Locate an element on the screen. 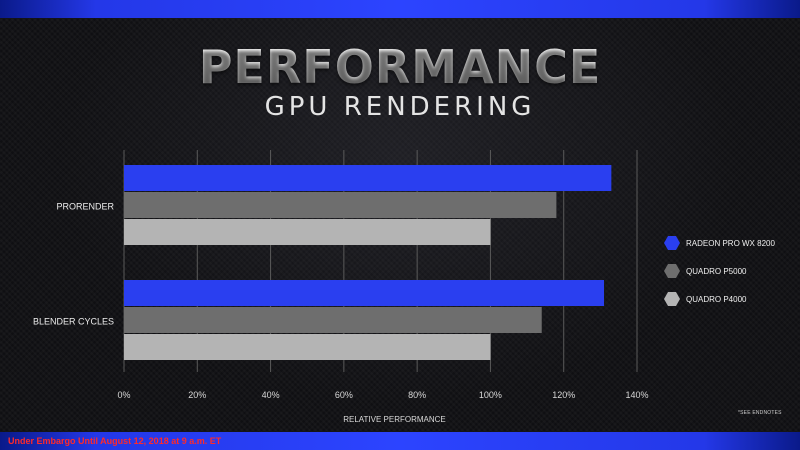 The height and width of the screenshot is (450, 800). legend-item-p4000: QUADRO P4000 is located at coordinates (719, 299).